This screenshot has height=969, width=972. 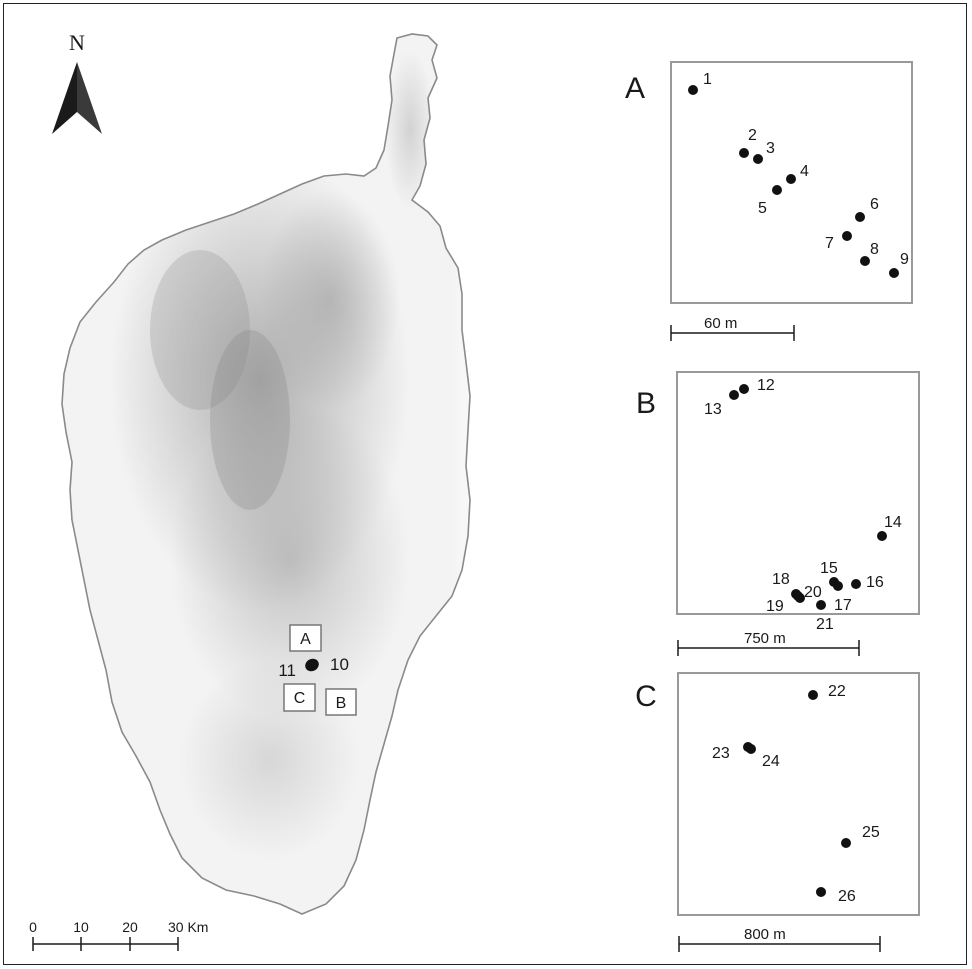 I want to click on box-c-marker, so click(x=299, y=697).